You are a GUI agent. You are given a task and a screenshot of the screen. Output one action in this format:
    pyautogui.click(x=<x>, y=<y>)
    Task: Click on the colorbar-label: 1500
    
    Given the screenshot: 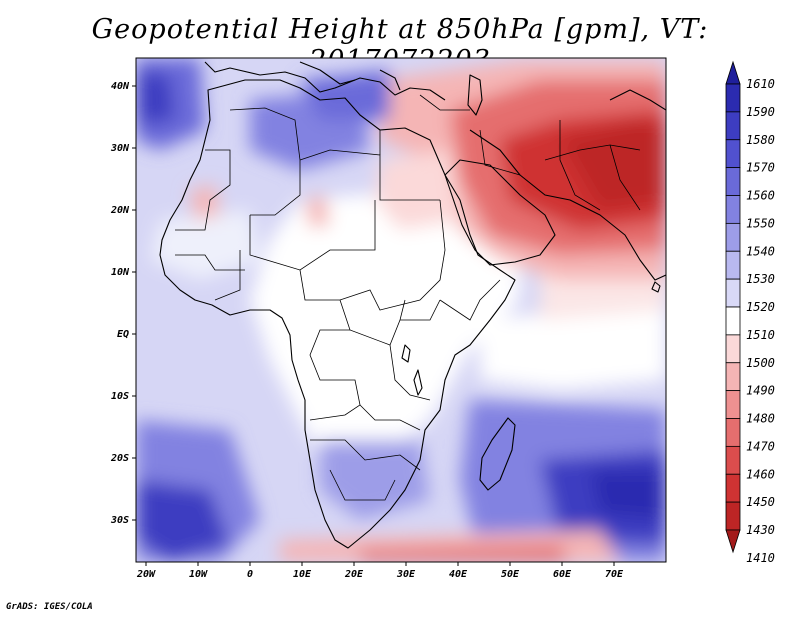 What is the action you would take?
    pyautogui.click(x=760, y=363)
    